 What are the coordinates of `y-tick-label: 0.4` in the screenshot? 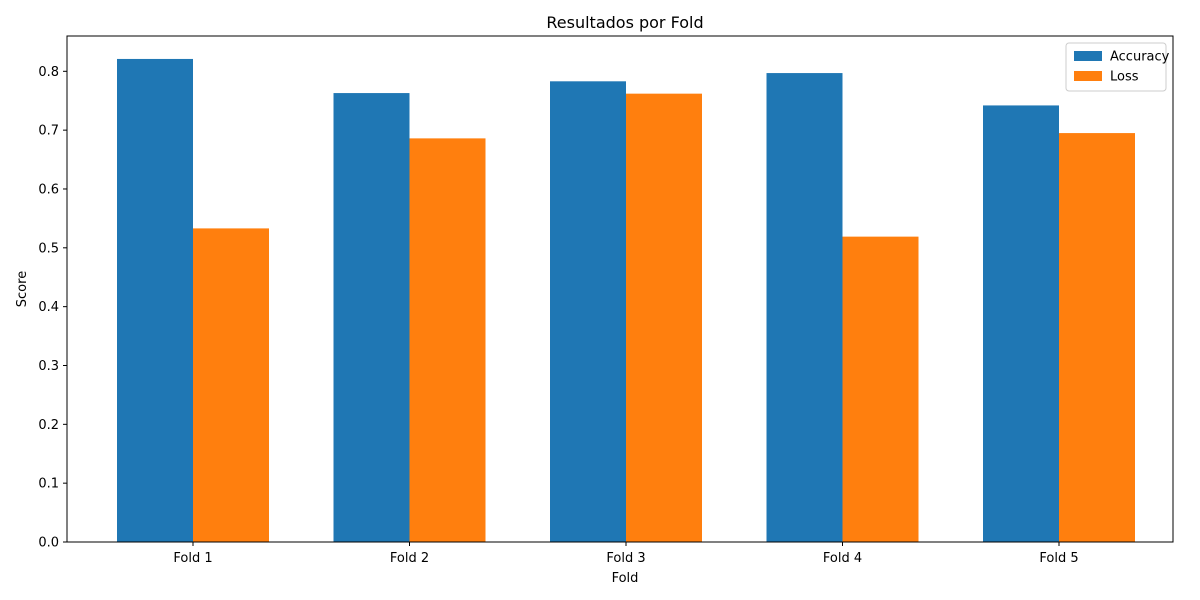 It's located at (48, 307).